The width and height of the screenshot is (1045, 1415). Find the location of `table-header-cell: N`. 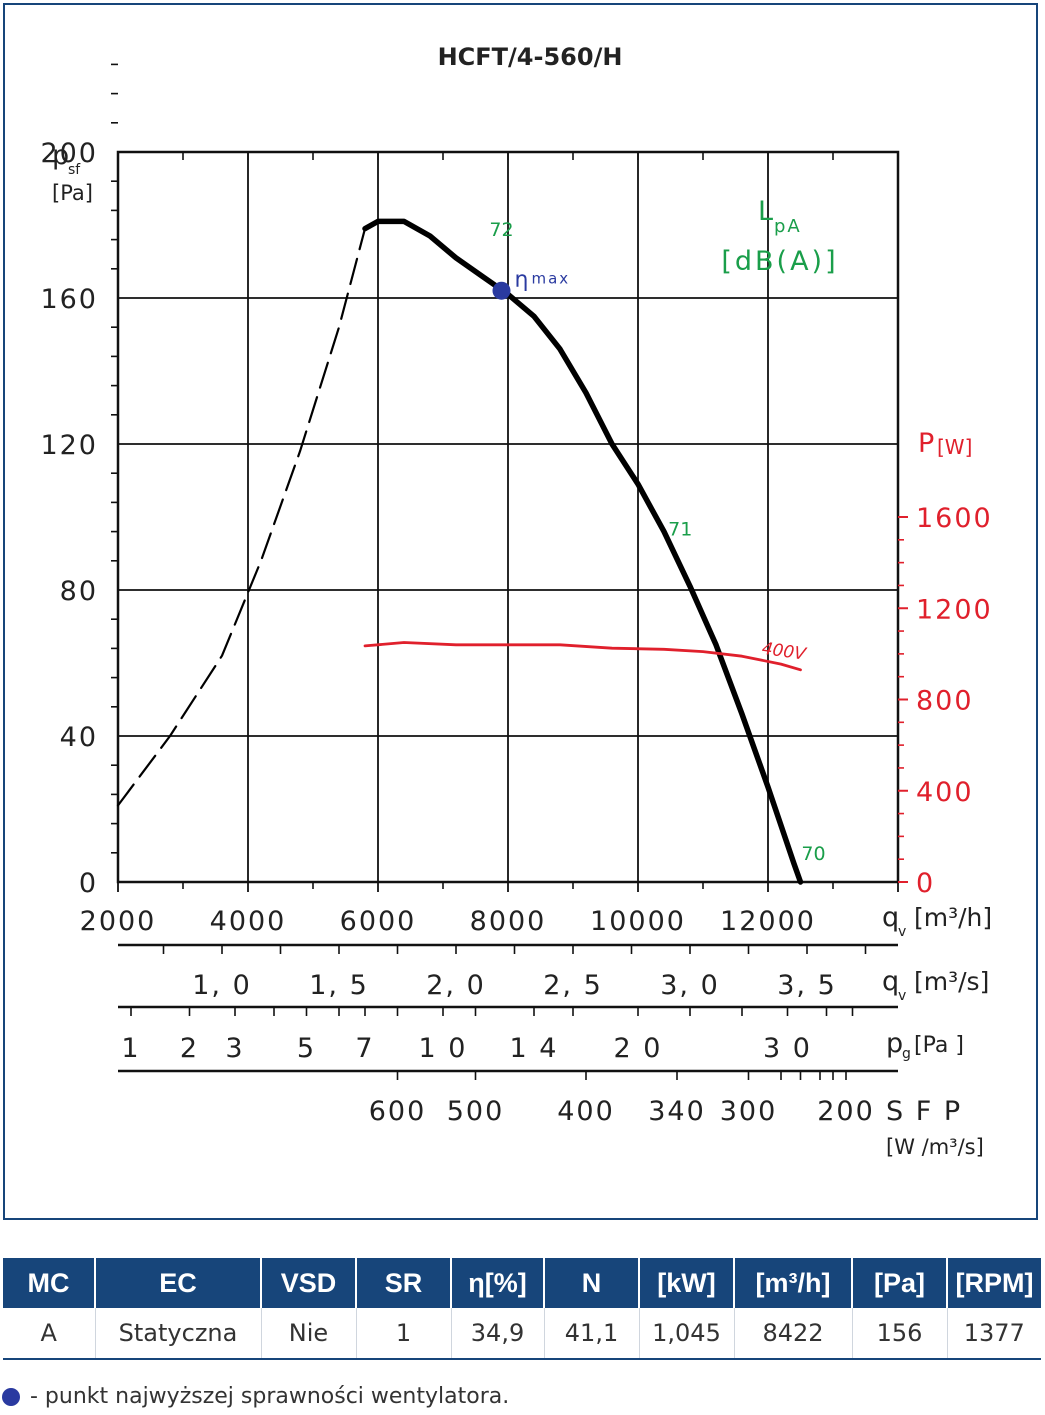

table-header-cell: N is located at coordinates (592, 1283).